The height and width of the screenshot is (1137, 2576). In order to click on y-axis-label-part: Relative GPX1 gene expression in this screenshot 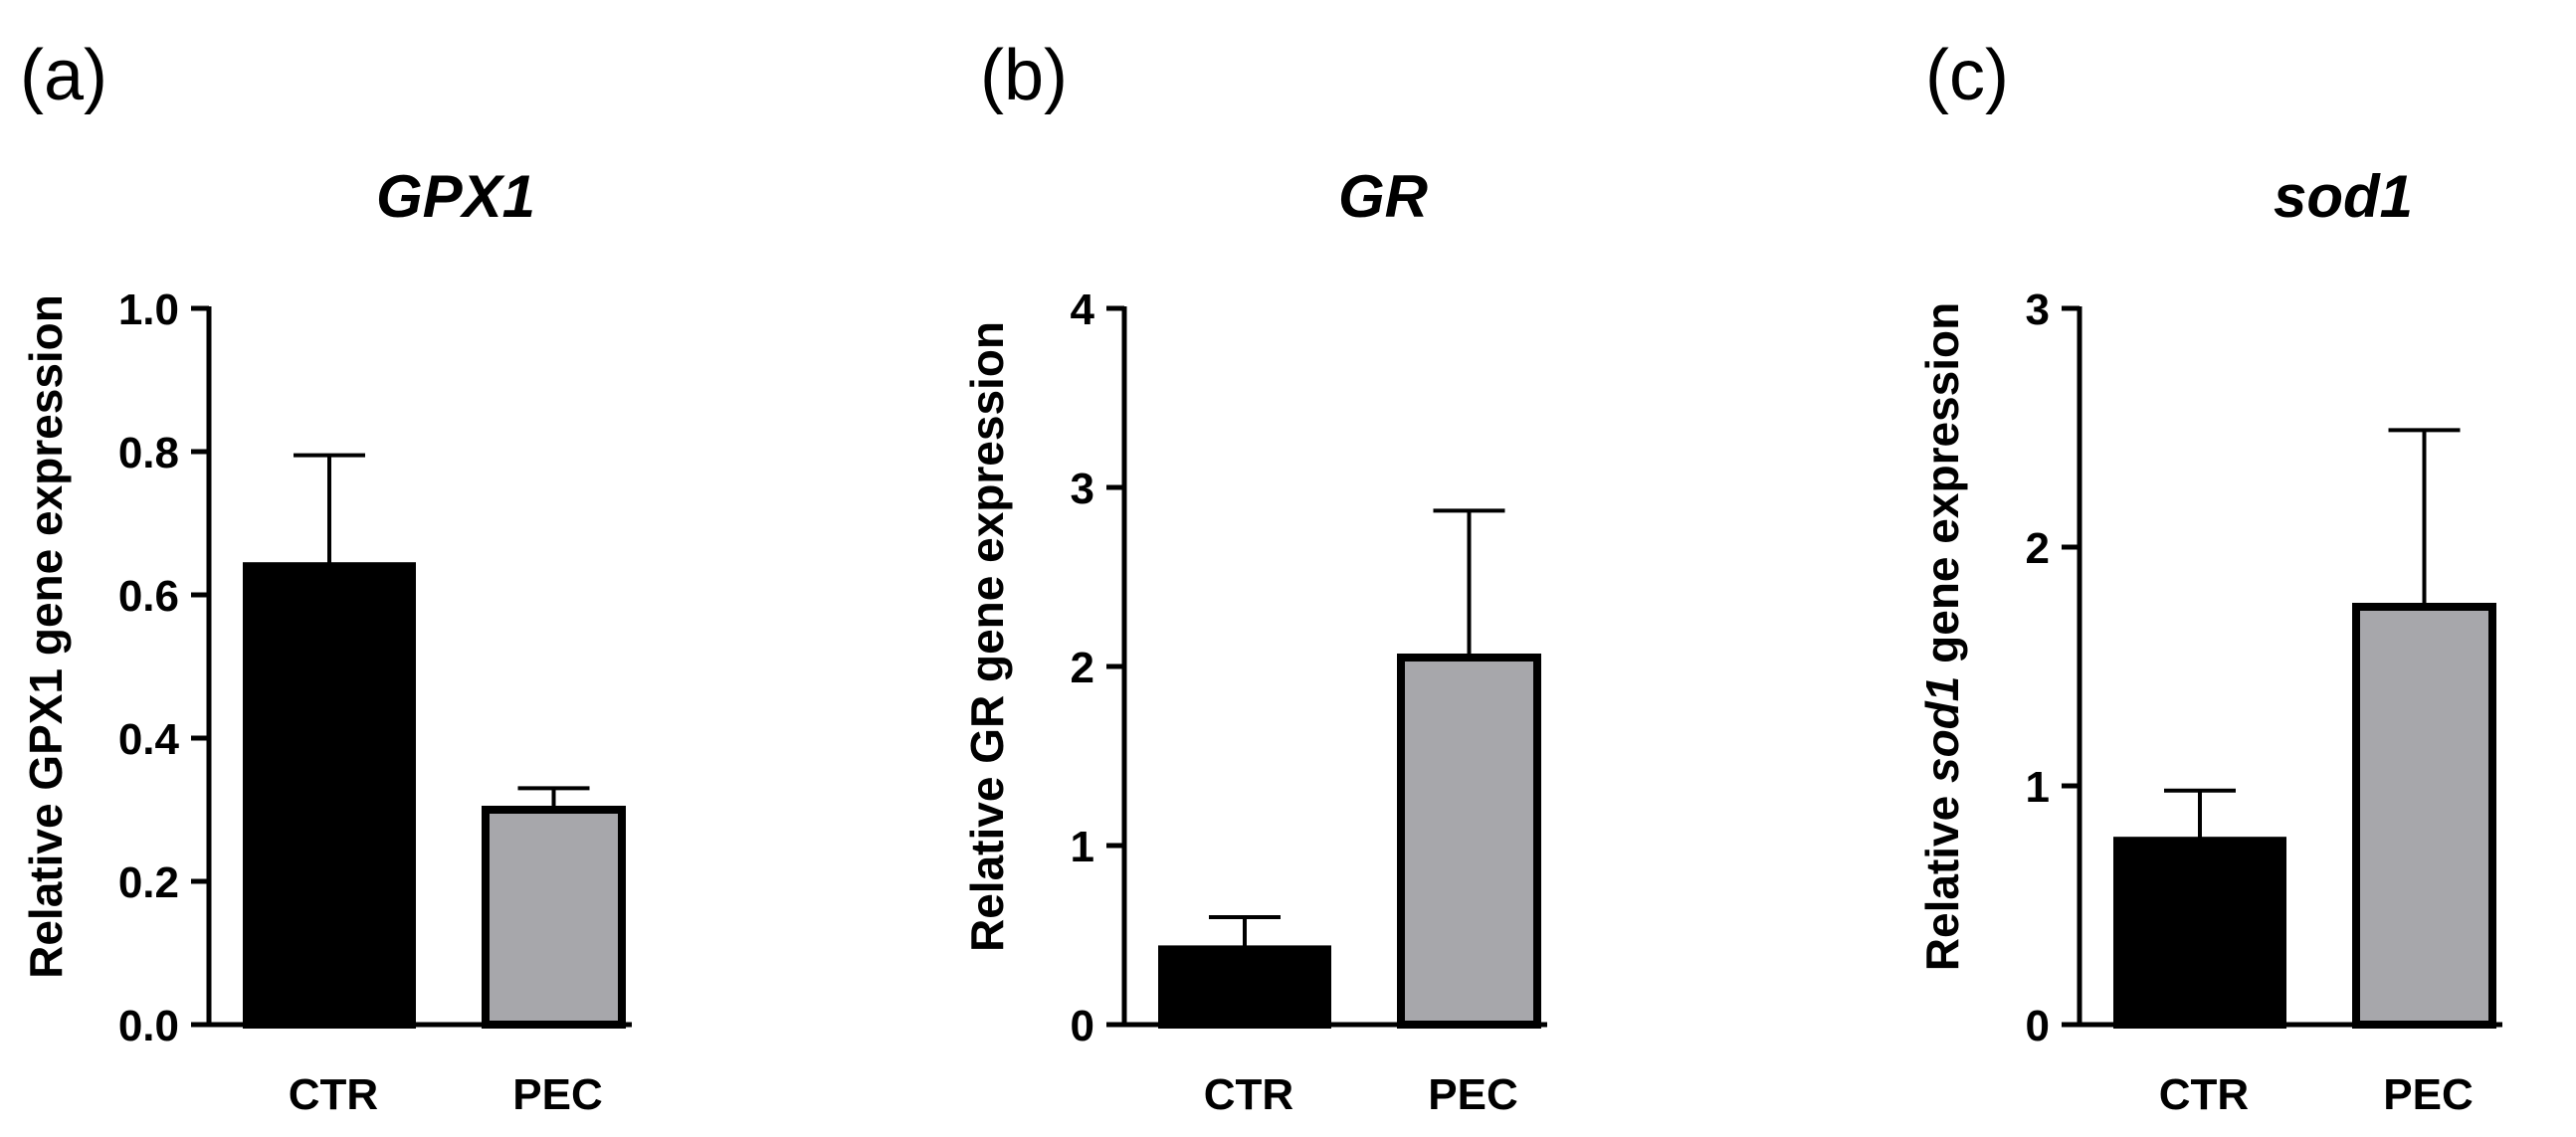, I will do `click(46, 637)`.